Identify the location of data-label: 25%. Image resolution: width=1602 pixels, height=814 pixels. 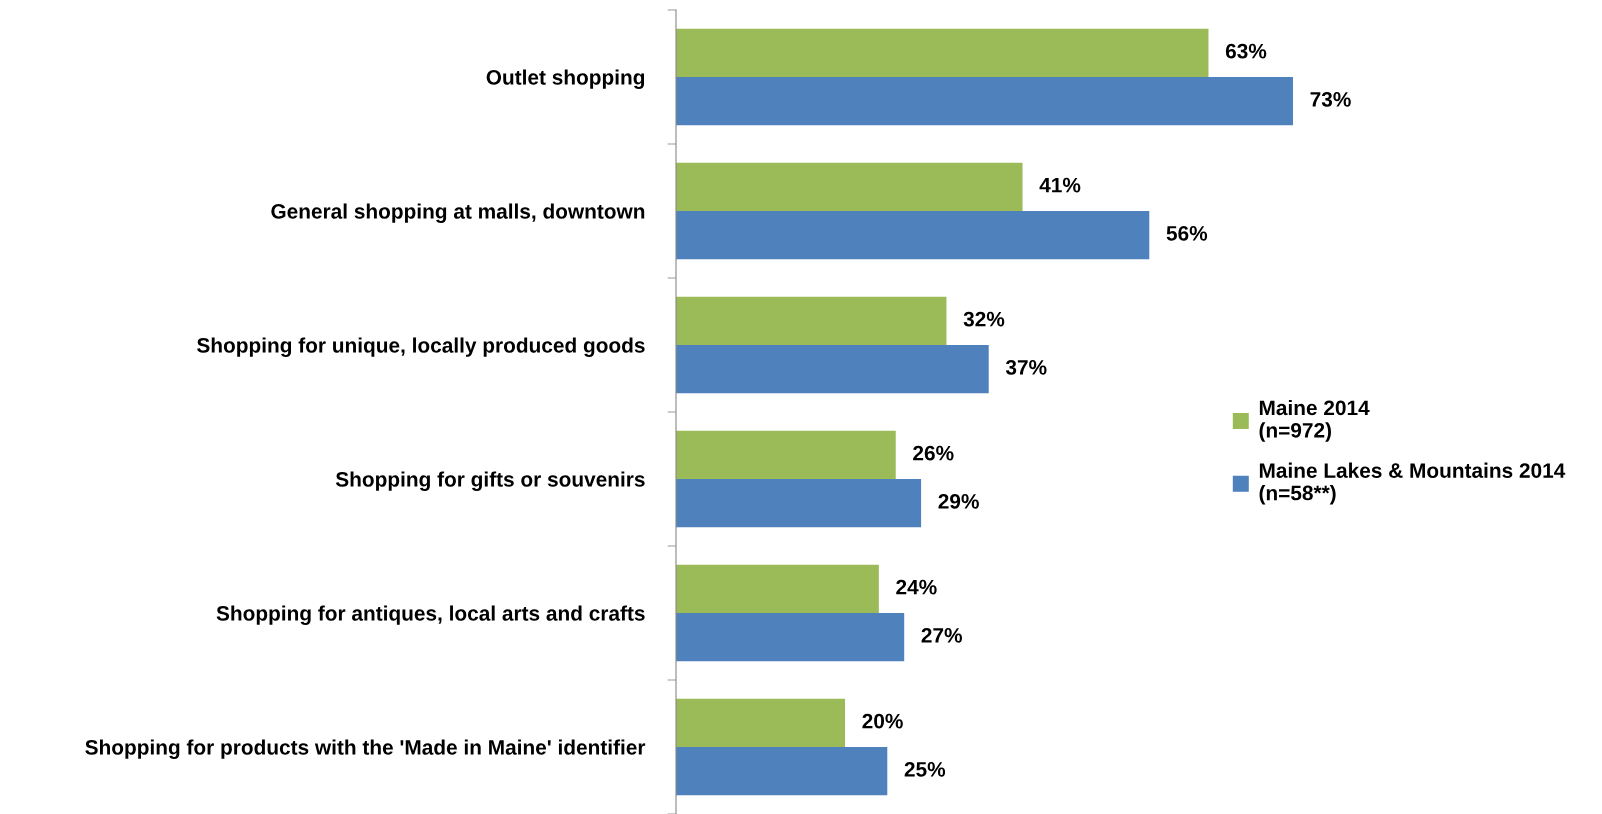
(925, 769).